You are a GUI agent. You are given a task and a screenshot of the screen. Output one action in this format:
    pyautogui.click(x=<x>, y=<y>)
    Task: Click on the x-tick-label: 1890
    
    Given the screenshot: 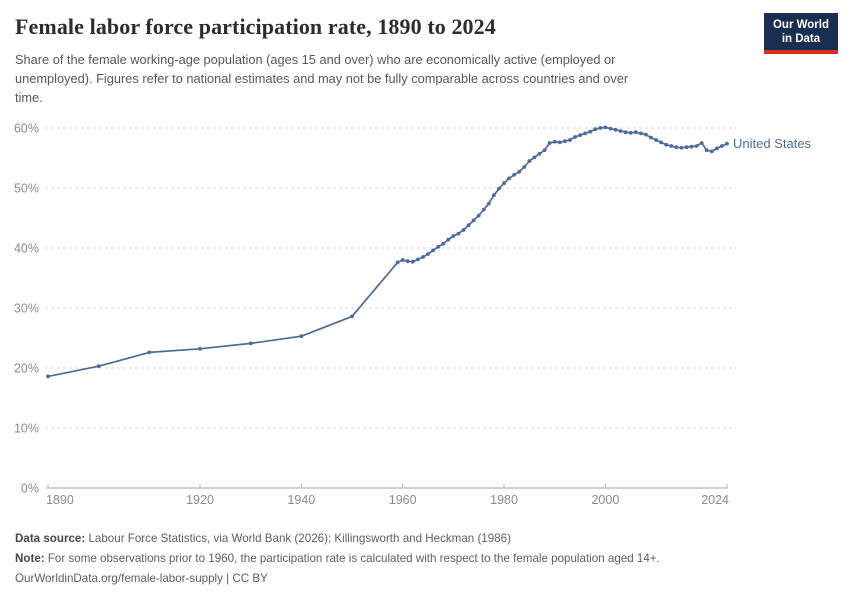 What is the action you would take?
    pyautogui.click(x=60, y=500)
    